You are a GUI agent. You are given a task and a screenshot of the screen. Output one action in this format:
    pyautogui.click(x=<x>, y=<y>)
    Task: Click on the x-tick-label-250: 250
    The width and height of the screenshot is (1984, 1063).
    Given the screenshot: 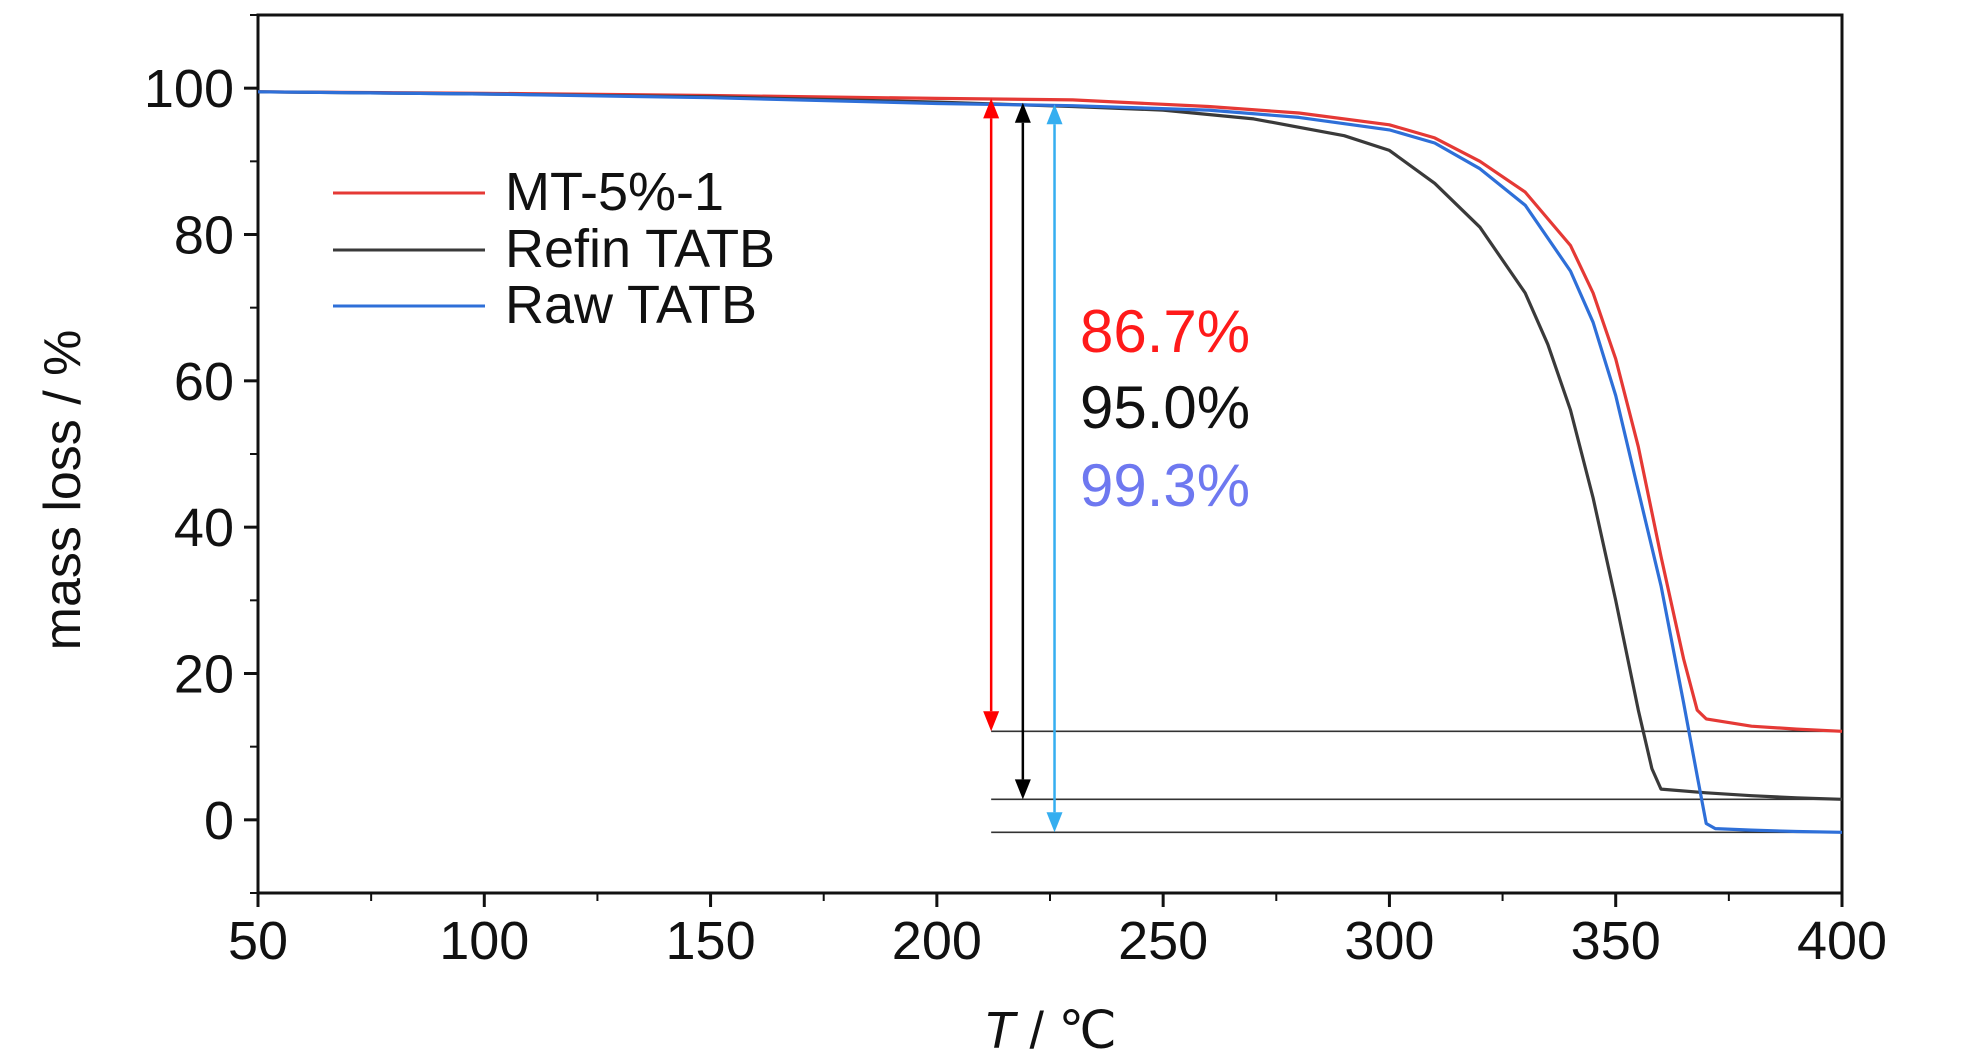 What is the action you would take?
    pyautogui.click(x=1163, y=941)
    